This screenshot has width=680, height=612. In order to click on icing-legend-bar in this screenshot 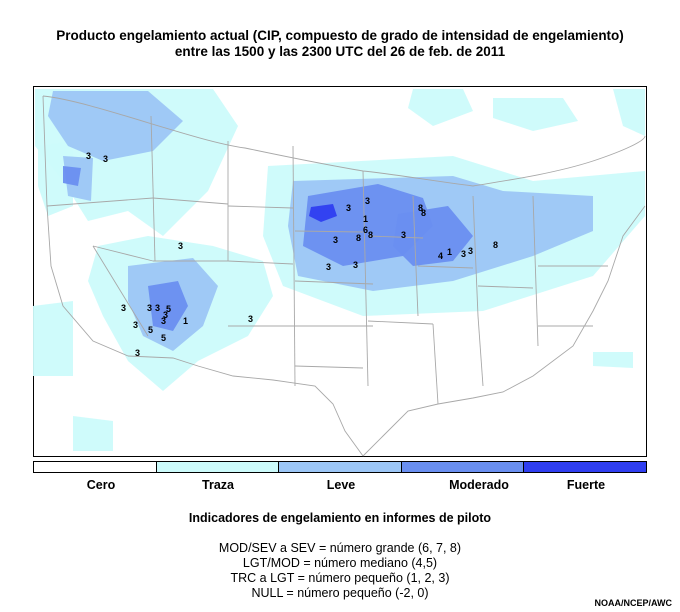, I will do `click(340, 467)`.